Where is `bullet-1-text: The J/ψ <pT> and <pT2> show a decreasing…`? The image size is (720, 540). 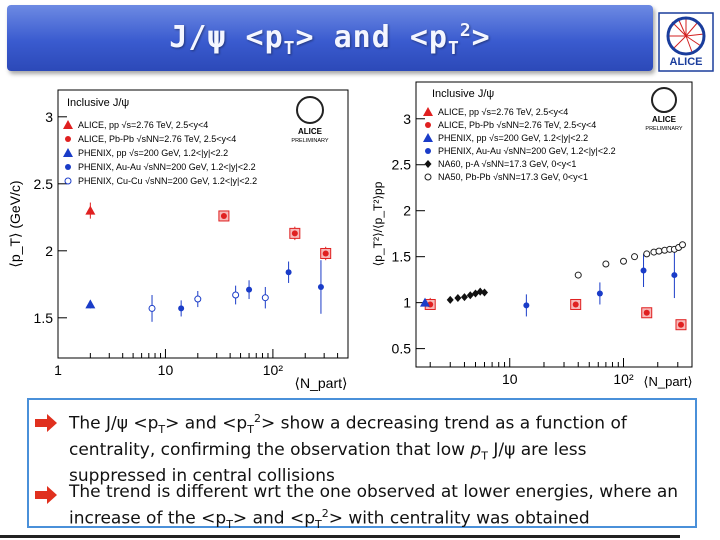
bullet-1-text: The J/ψ <pT> and <pT2> show a decreasing… is located at coordinates (348, 449).